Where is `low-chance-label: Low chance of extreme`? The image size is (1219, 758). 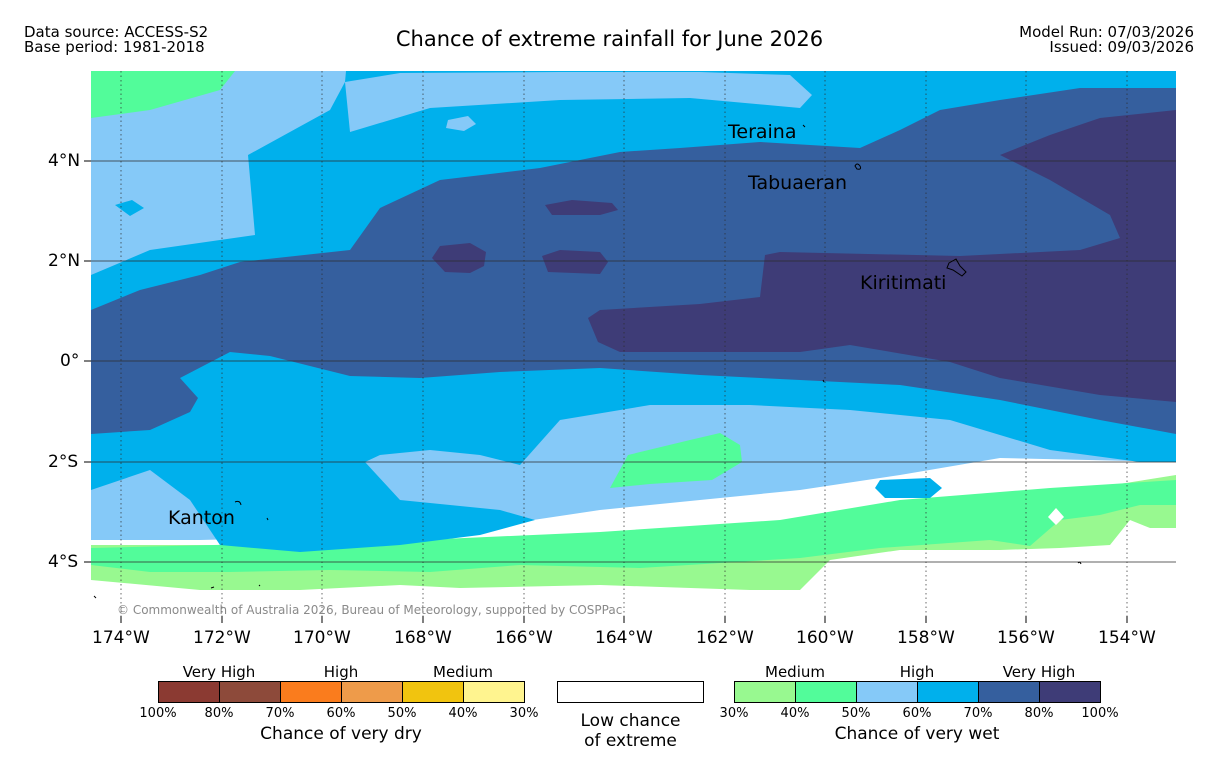 low-chance-label: Low chance of extreme is located at coordinates (630, 731).